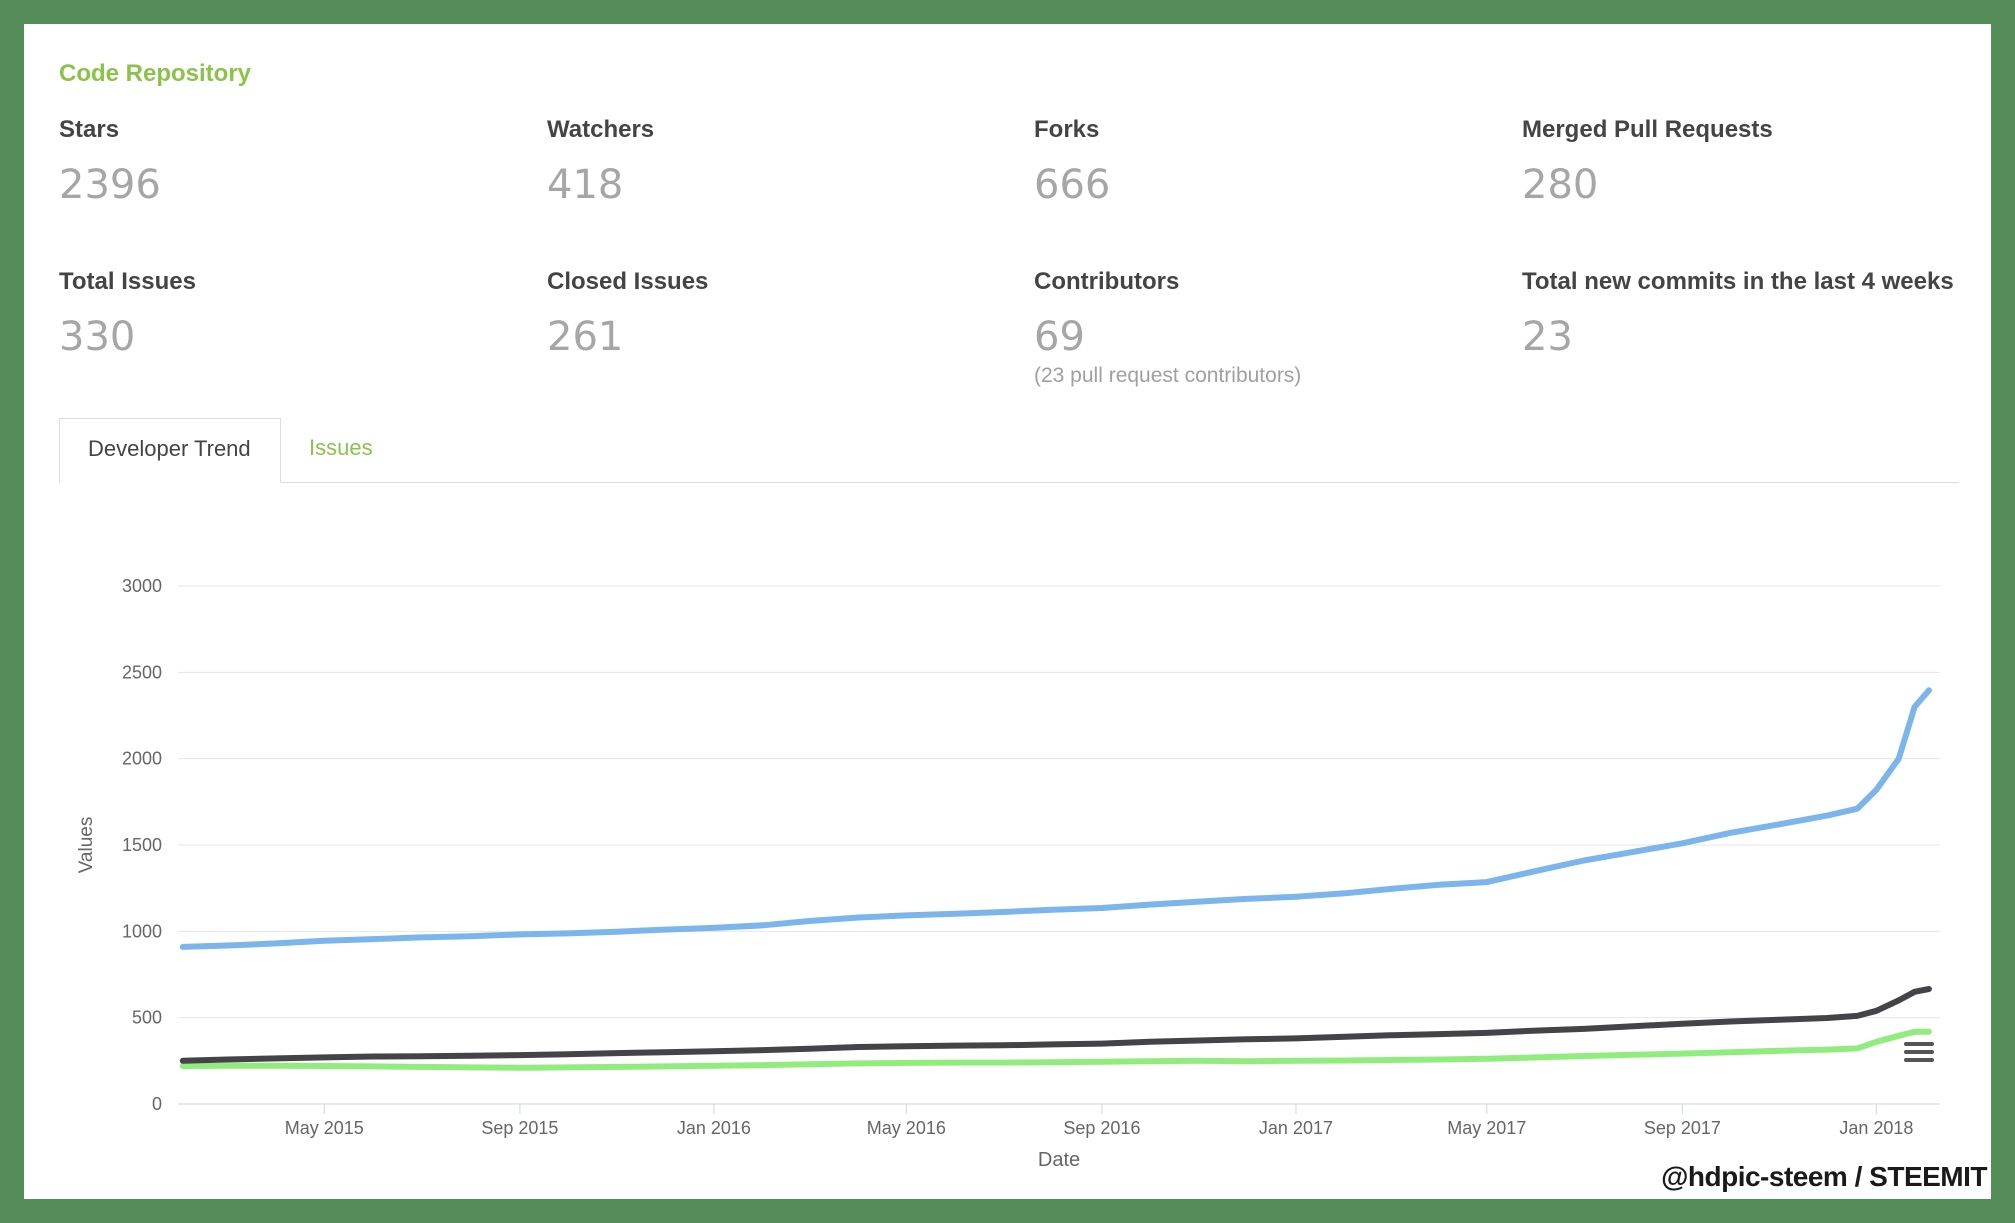 This screenshot has height=1223, width=2015. Describe the element at coordinates (1824, 1176) in the screenshot. I see `watermark: @hdpic-steem / STEEMIT` at that location.